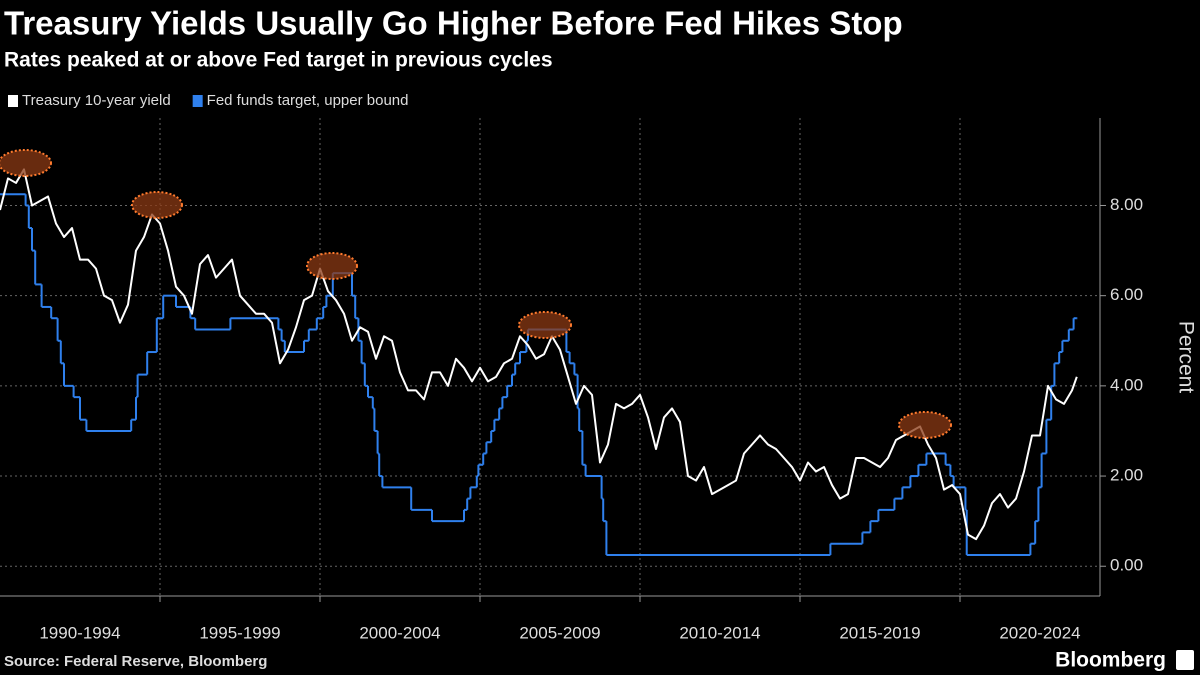 Image resolution: width=1200 pixels, height=675 pixels. Describe the element at coordinates (135, 661) in the screenshot. I see `source: Source: Federal Reserve, Bloomberg` at that location.